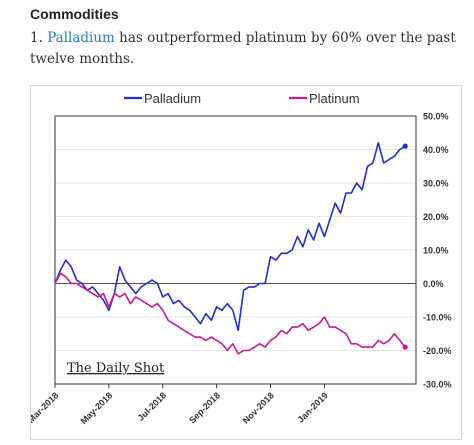  What do you see at coordinates (436, 150) in the screenshot?
I see `y-tick-label: 40.0%` at bounding box center [436, 150].